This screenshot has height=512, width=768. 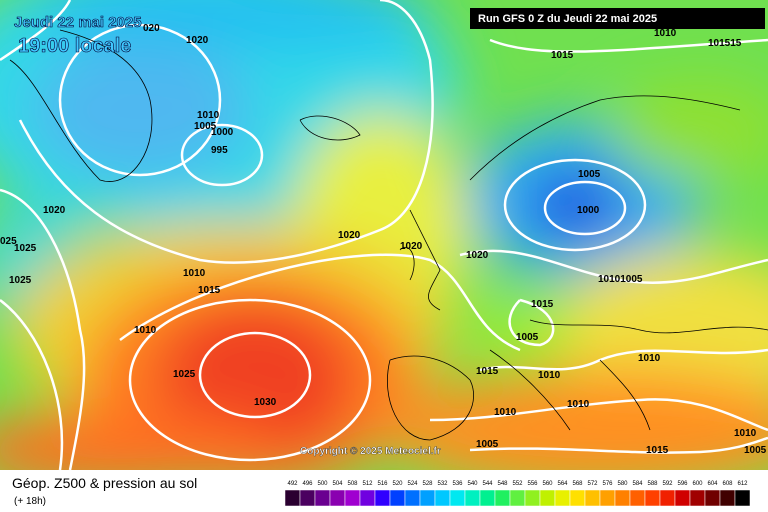 What do you see at coordinates (8, 241) in the screenshot?
I see `isobar-label: 025` at bounding box center [8, 241].